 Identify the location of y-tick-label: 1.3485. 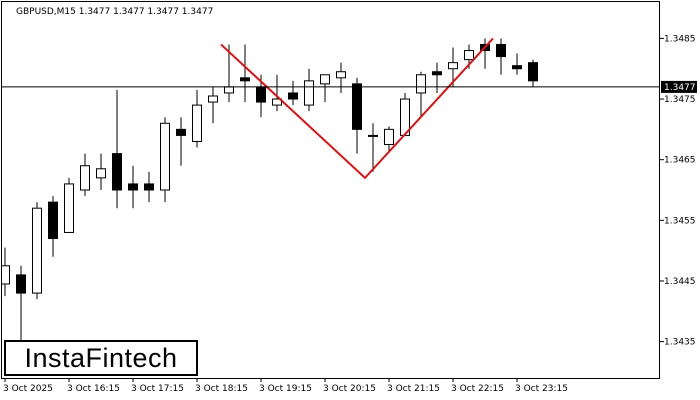
(680, 39).